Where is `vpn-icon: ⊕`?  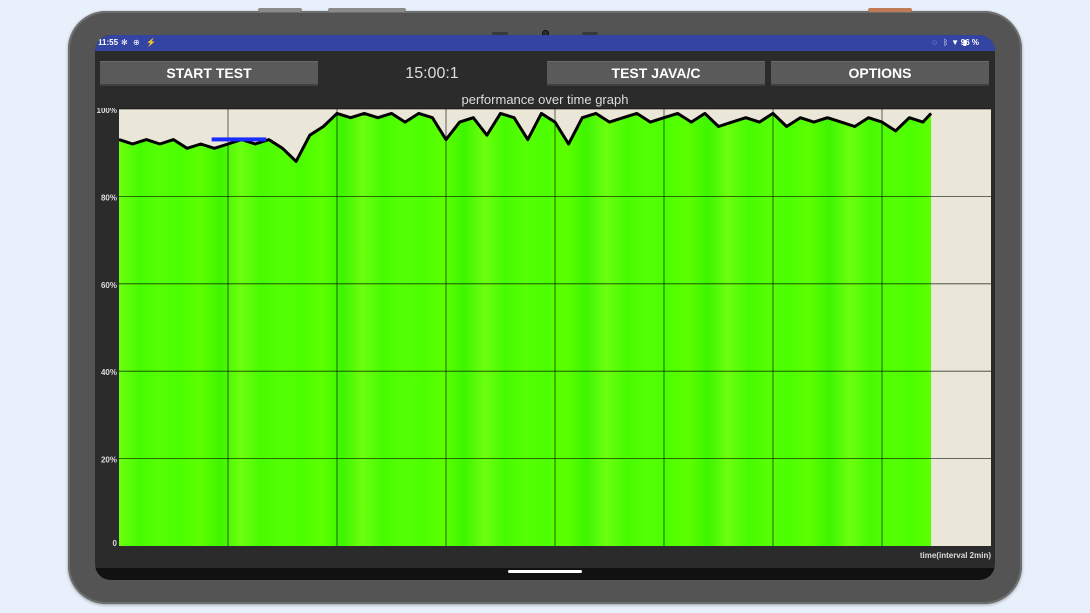
vpn-icon: ⊕ is located at coordinates (136, 42).